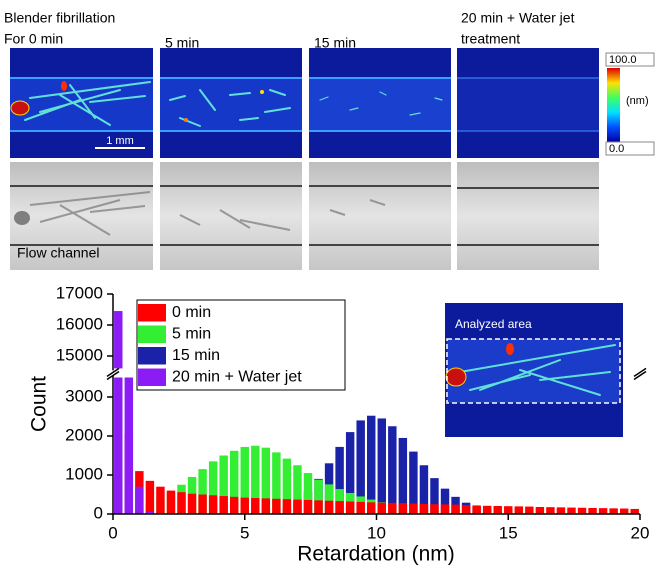  I want to click on x-tick-label: 20, so click(640, 532).